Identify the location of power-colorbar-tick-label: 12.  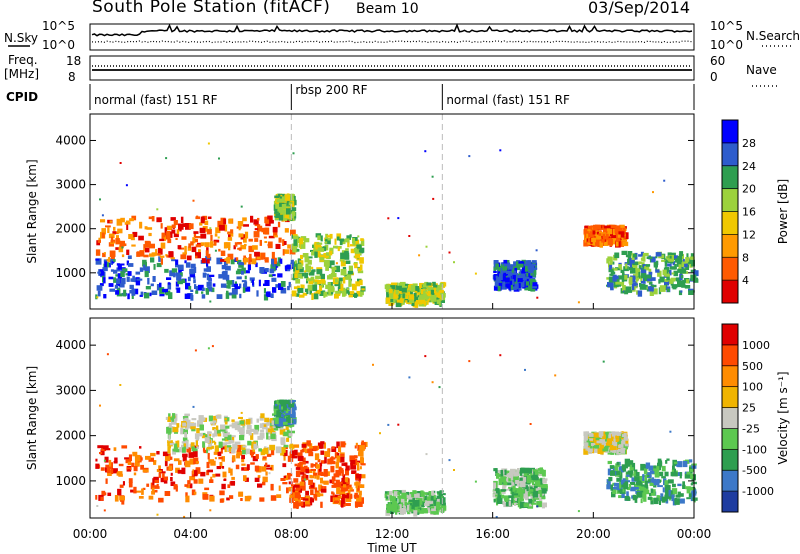
(749, 234).